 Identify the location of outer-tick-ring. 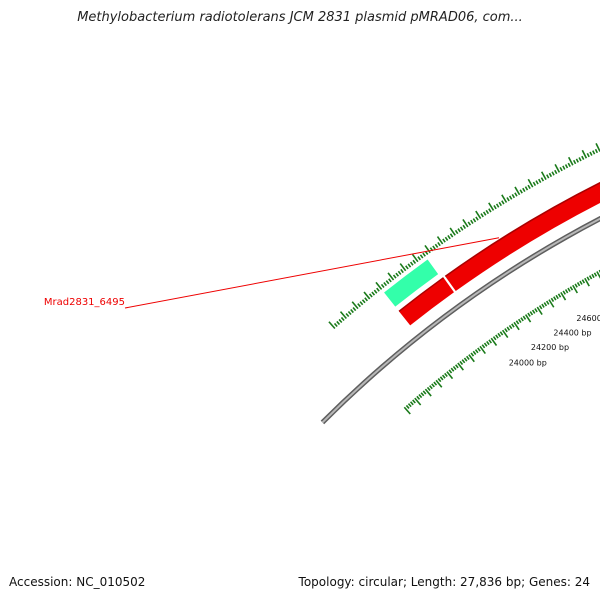
(464, 236).